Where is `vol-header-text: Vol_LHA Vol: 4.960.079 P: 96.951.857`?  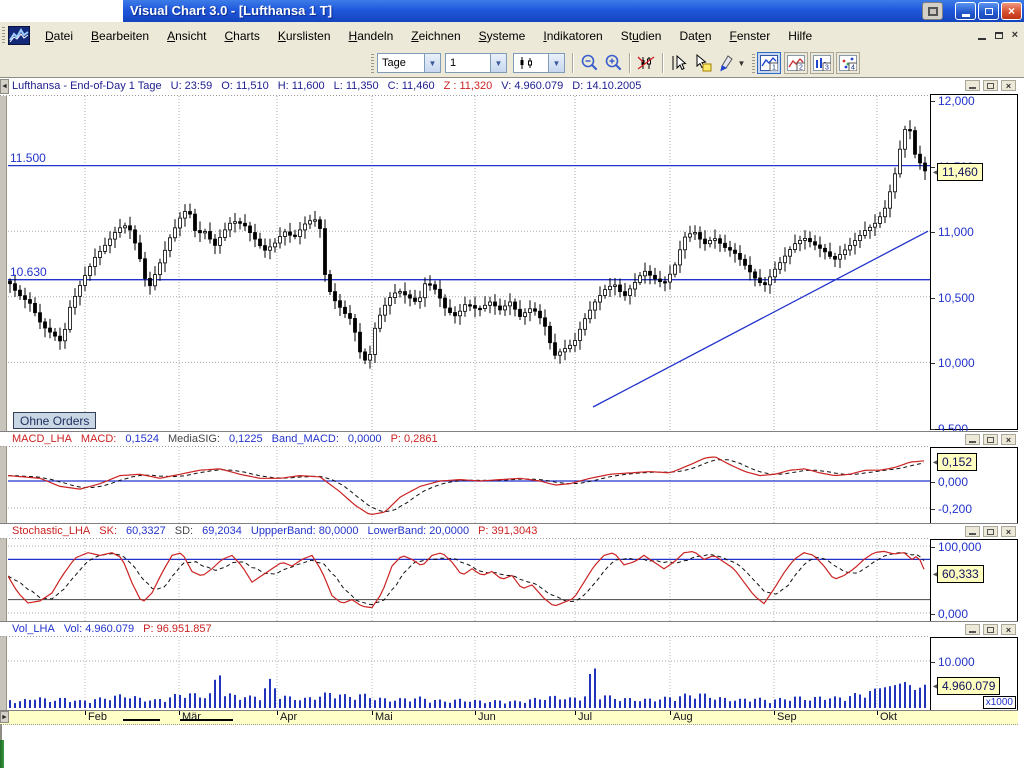
vol-header-text: Vol_LHA Vol: 4.960.079 P: 96.951.857 is located at coordinates (116, 629).